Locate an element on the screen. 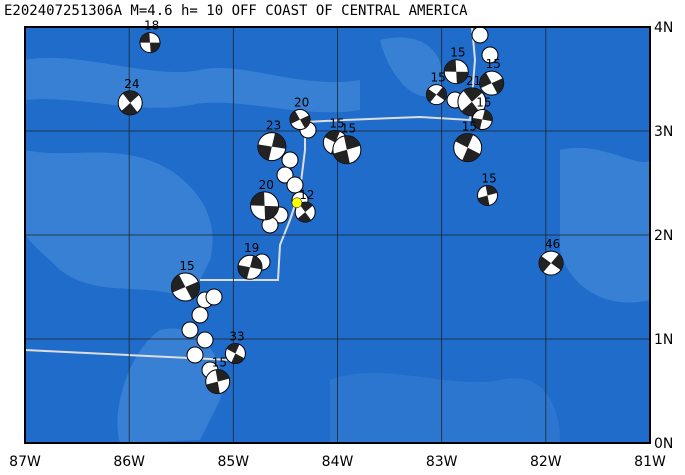  y-tick-label: 0N is located at coordinates (663, 444).